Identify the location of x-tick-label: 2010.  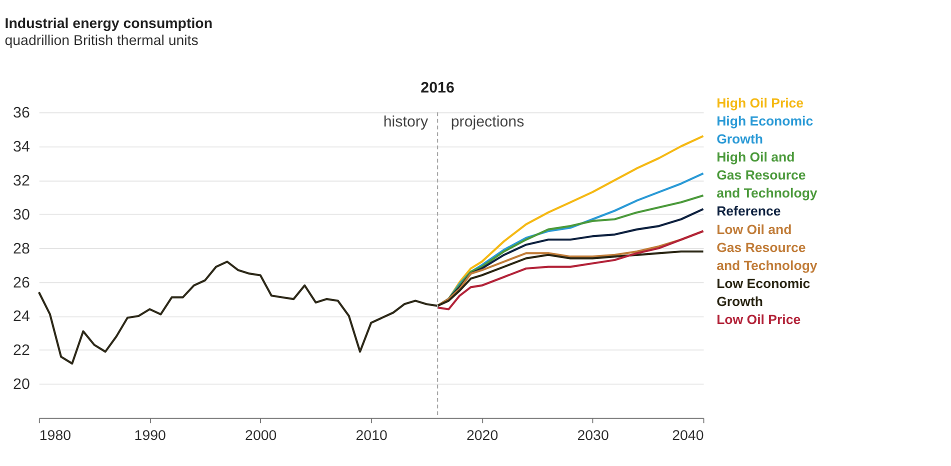
(372, 436).